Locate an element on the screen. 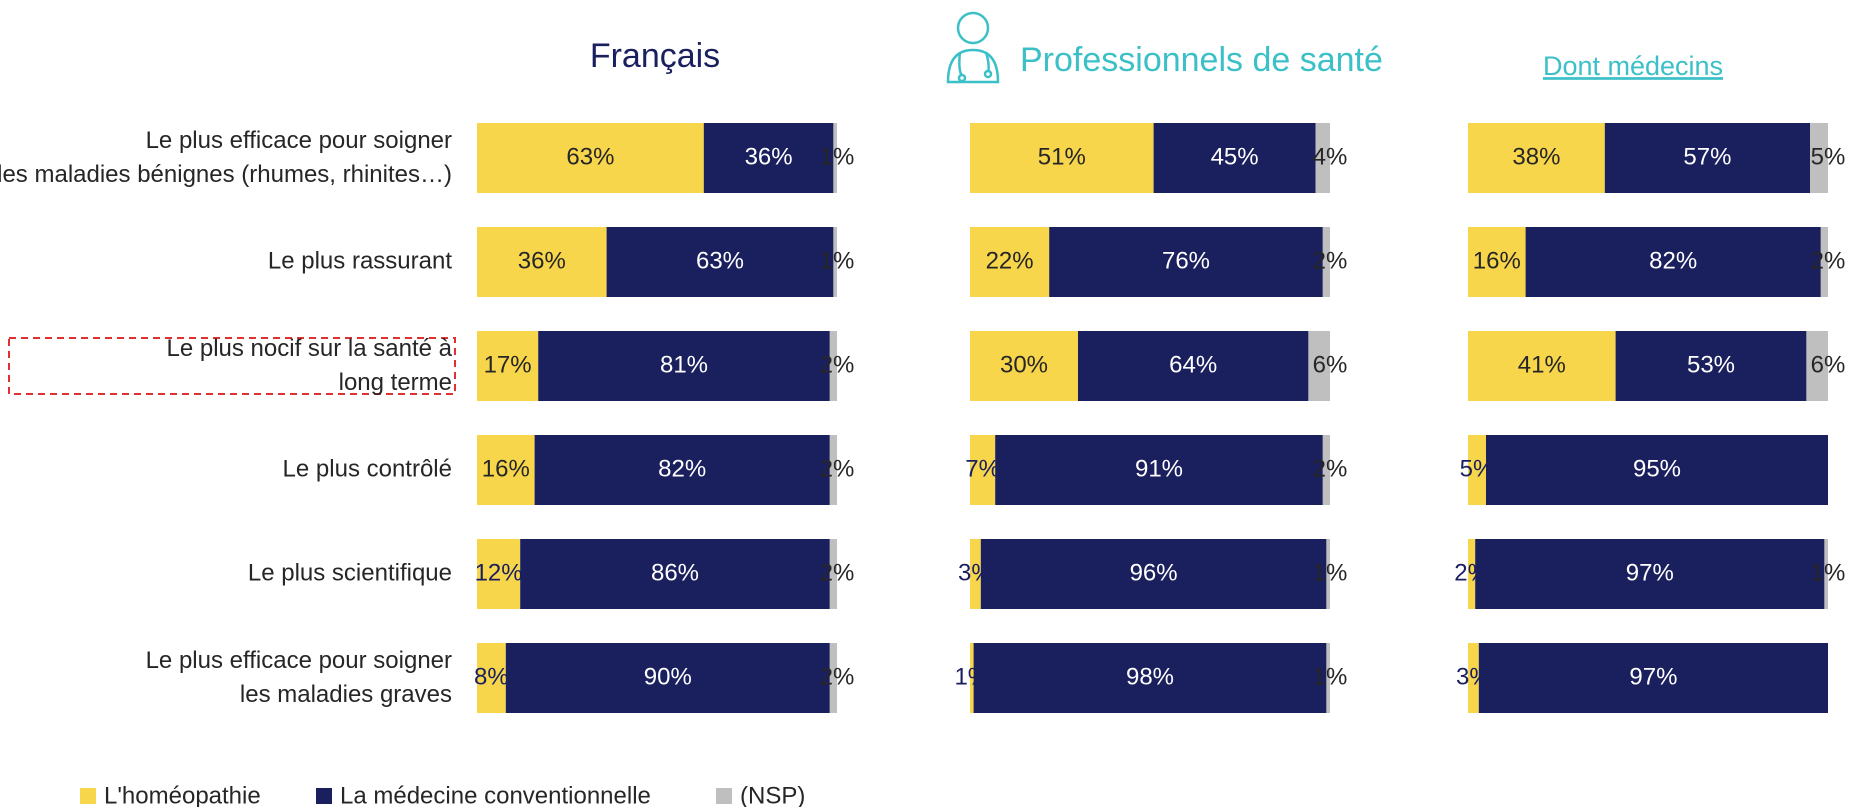 This screenshot has height=807, width=1856. value-label: 51% is located at coordinates (1062, 156).